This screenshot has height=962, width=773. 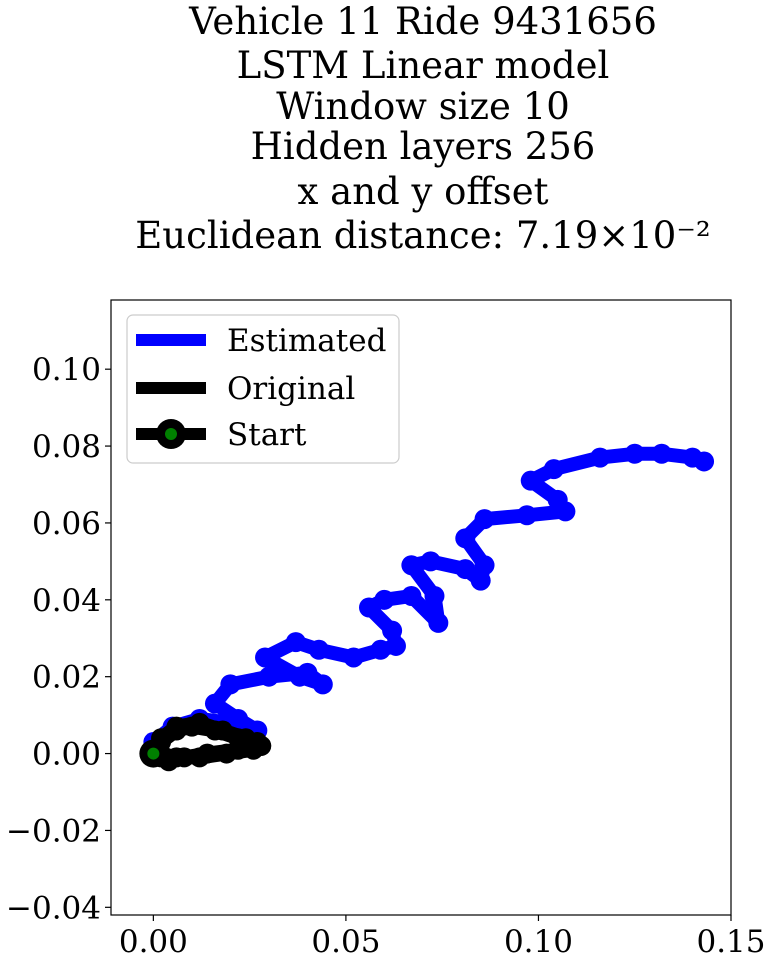 I want to click on y-tick-label: 0.04, so click(x=66, y=601).